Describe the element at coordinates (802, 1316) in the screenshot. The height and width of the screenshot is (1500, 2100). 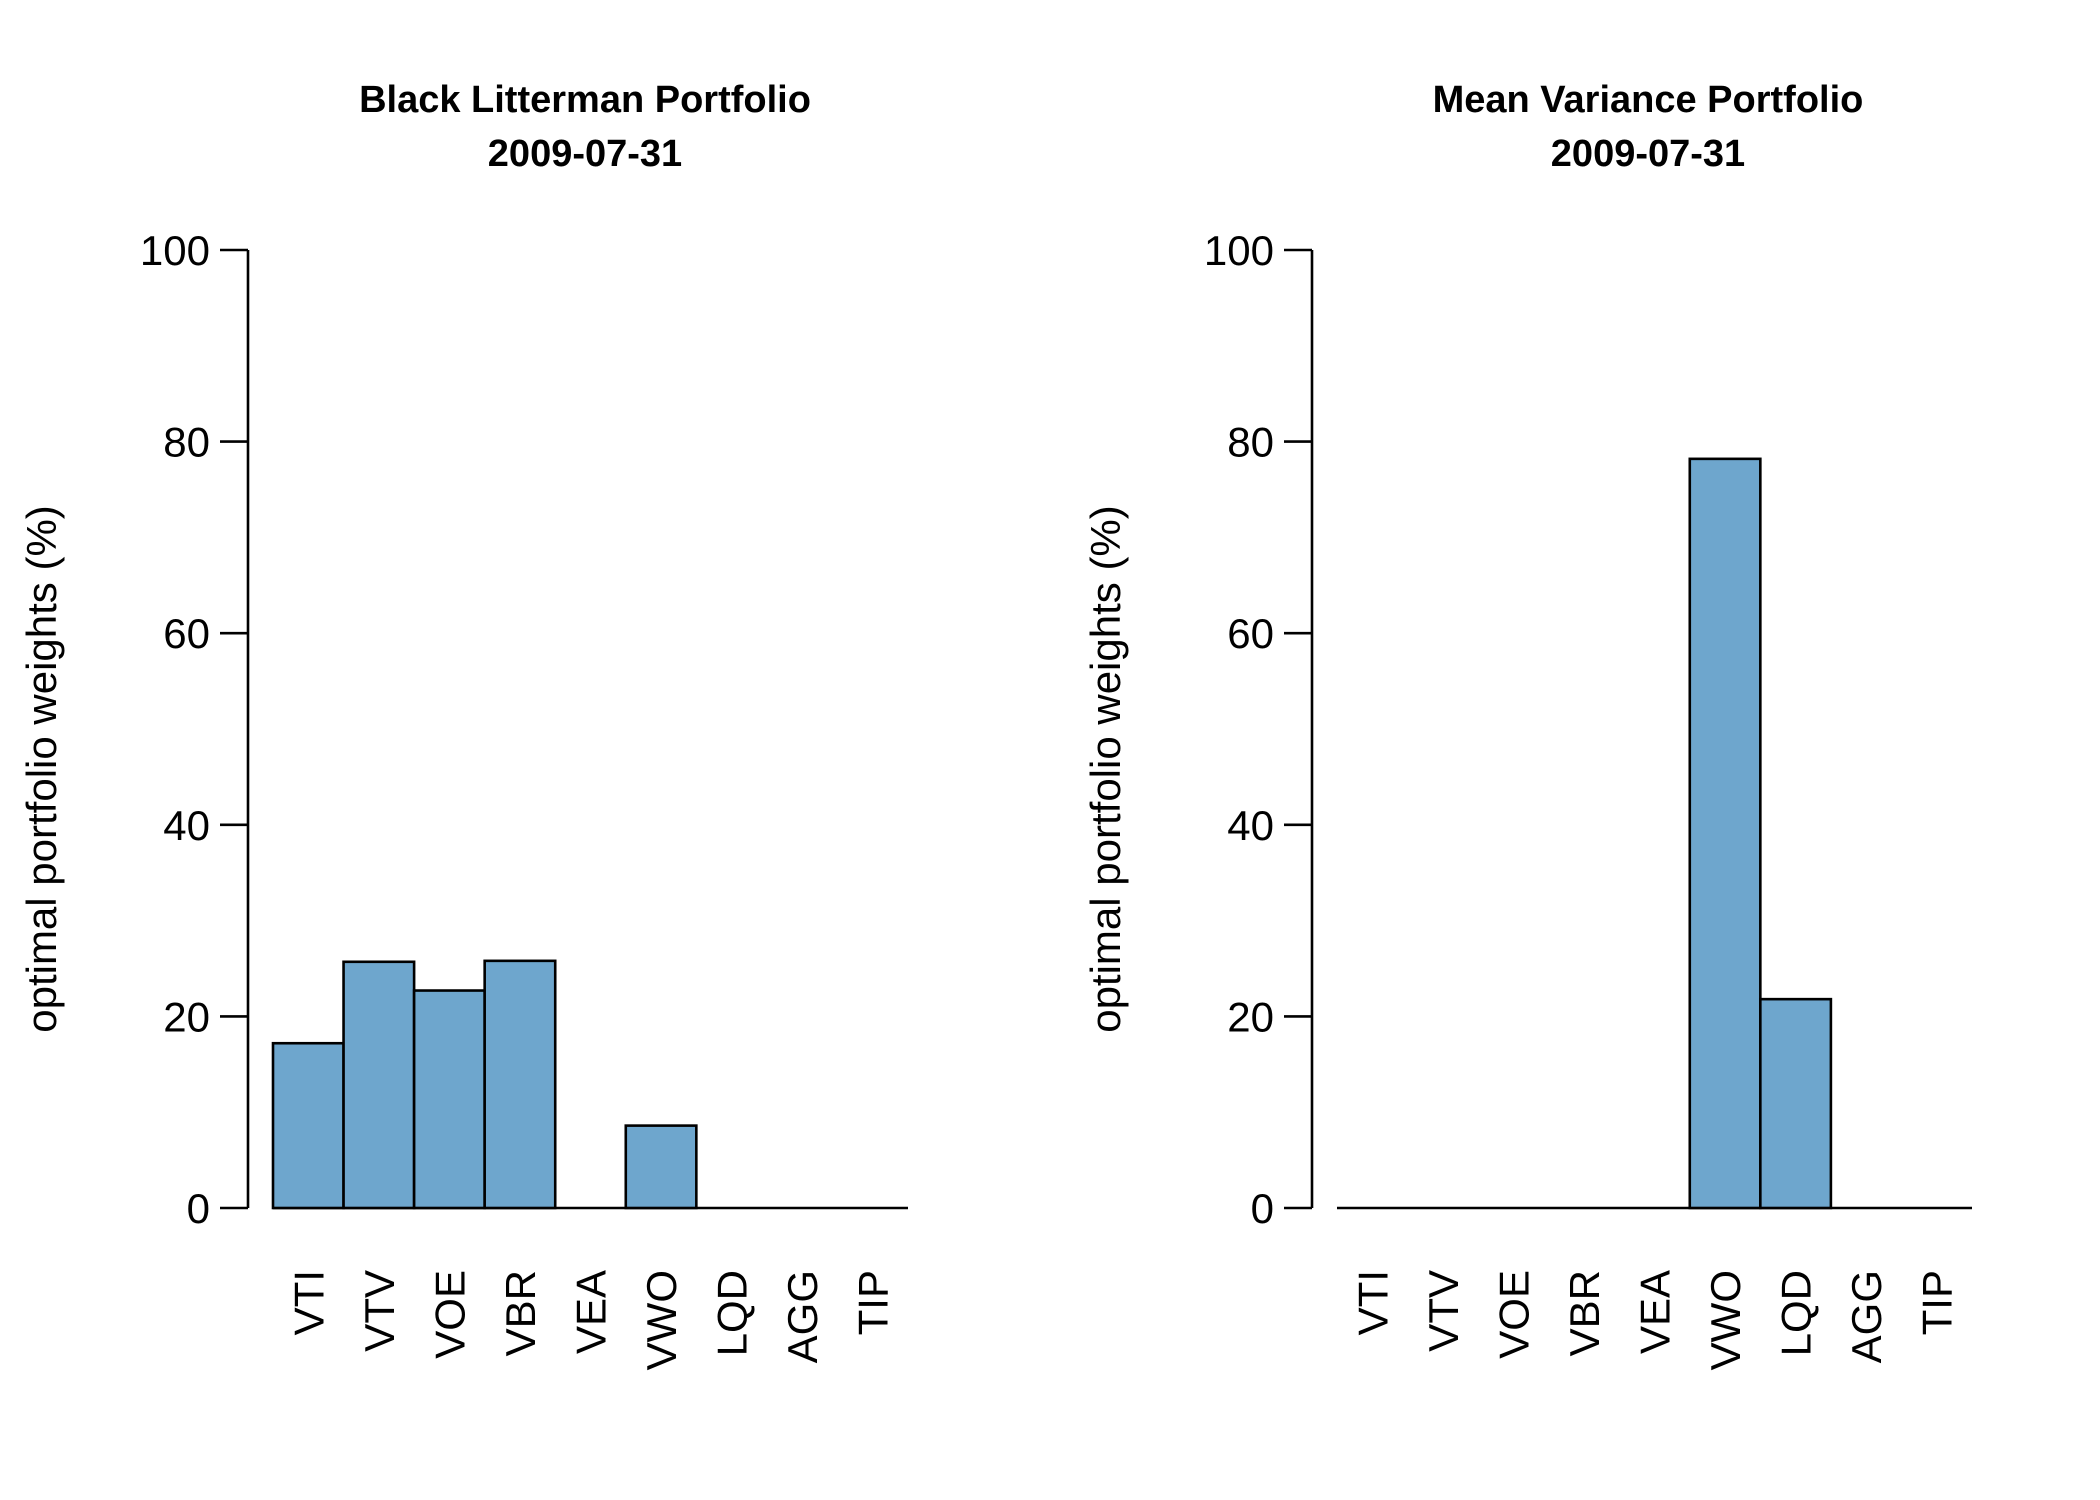
I see `chart-1-x-tick-label: AGG` at that location.